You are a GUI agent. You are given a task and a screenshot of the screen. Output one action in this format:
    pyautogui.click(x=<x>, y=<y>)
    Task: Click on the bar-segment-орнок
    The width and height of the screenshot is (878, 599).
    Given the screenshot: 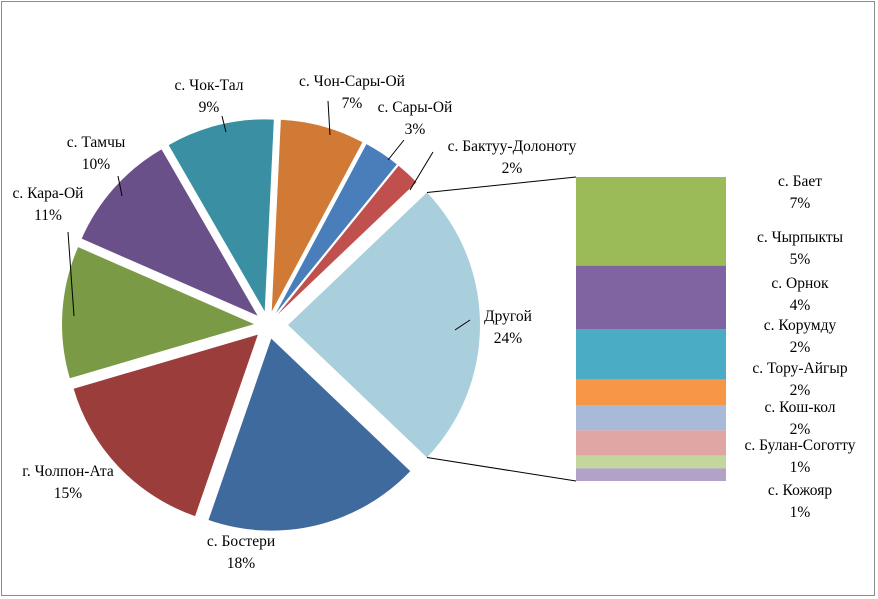 What is the action you would take?
    pyautogui.click(x=651, y=354)
    